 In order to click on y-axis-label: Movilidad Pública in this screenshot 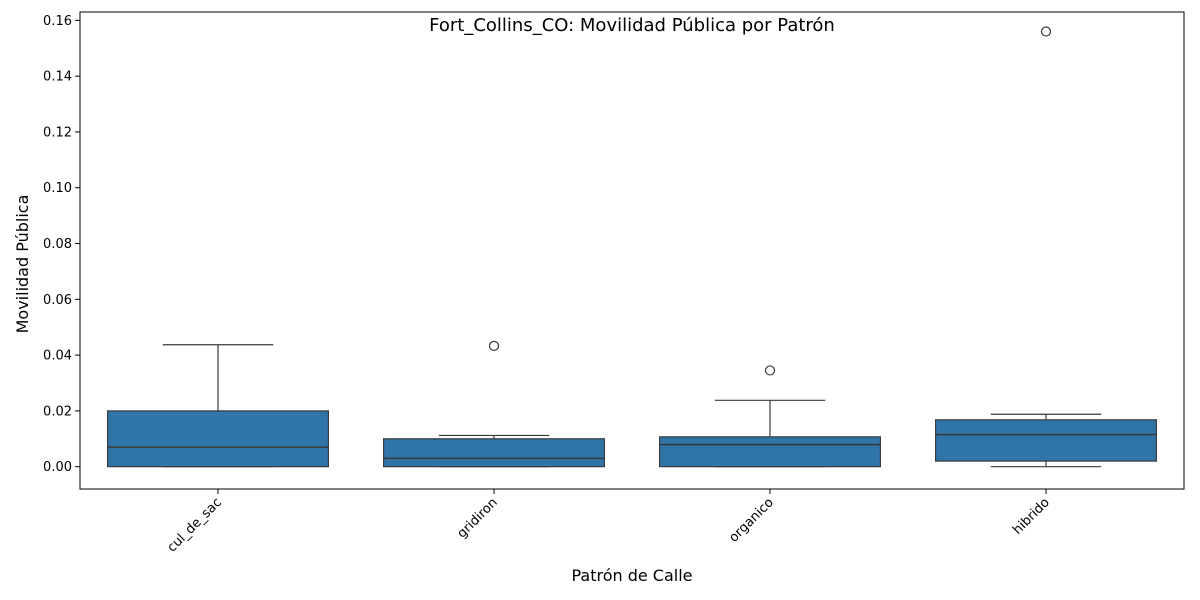, I will do `click(22, 264)`.